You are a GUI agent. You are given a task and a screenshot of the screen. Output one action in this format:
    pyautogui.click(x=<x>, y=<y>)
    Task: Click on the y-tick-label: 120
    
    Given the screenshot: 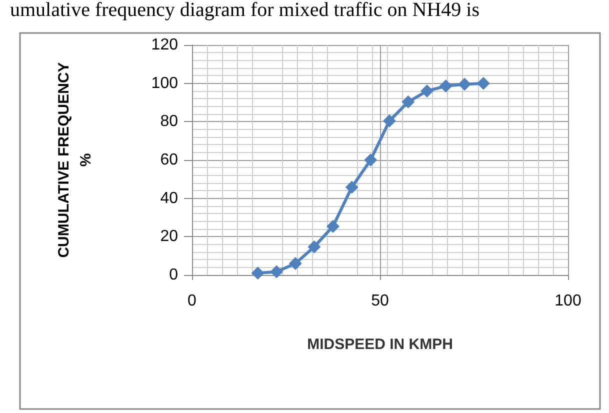 What is the action you would take?
    pyautogui.click(x=164, y=45)
    